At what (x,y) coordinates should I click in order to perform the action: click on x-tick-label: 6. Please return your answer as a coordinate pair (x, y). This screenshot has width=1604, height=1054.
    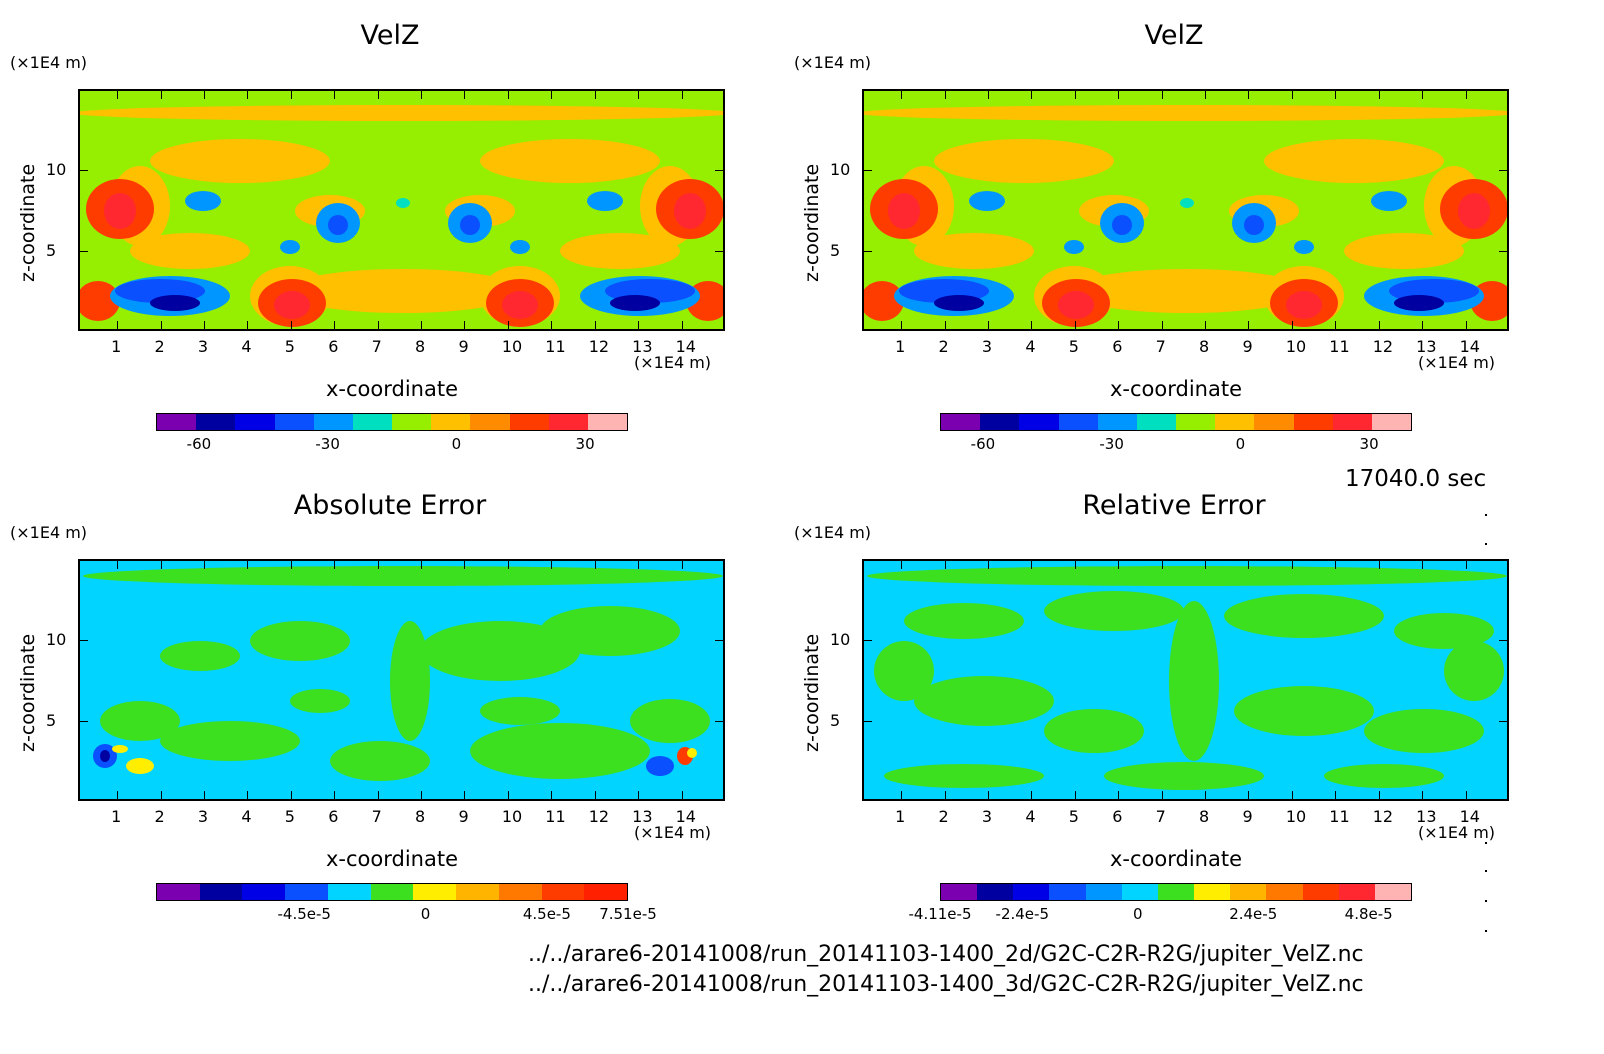
    Looking at the image, I should click on (333, 816).